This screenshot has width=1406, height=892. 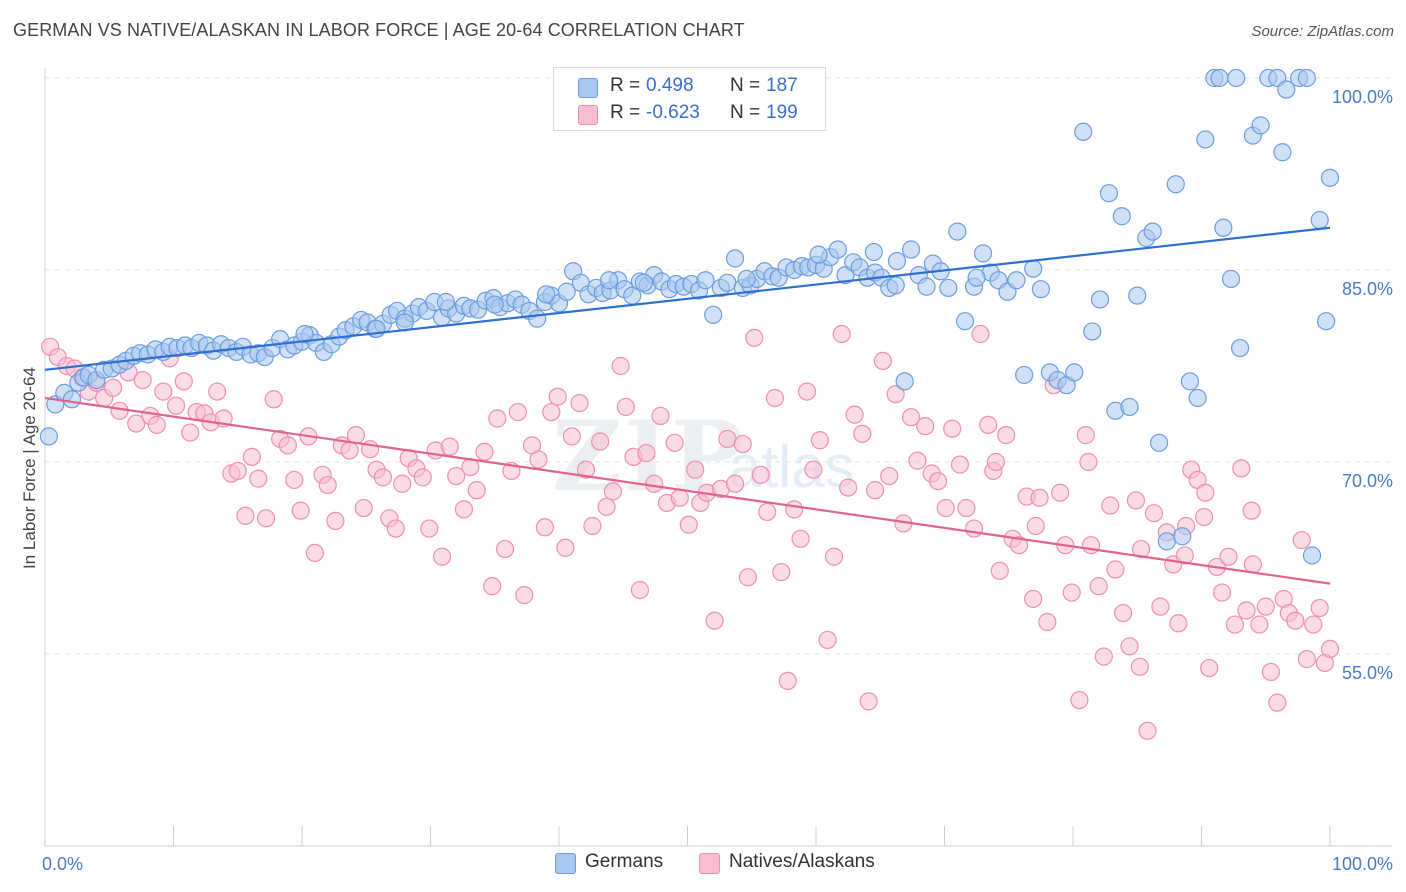 I want to click on legend-row-germans: R = 0.498 N = 187, so click(x=689, y=88).